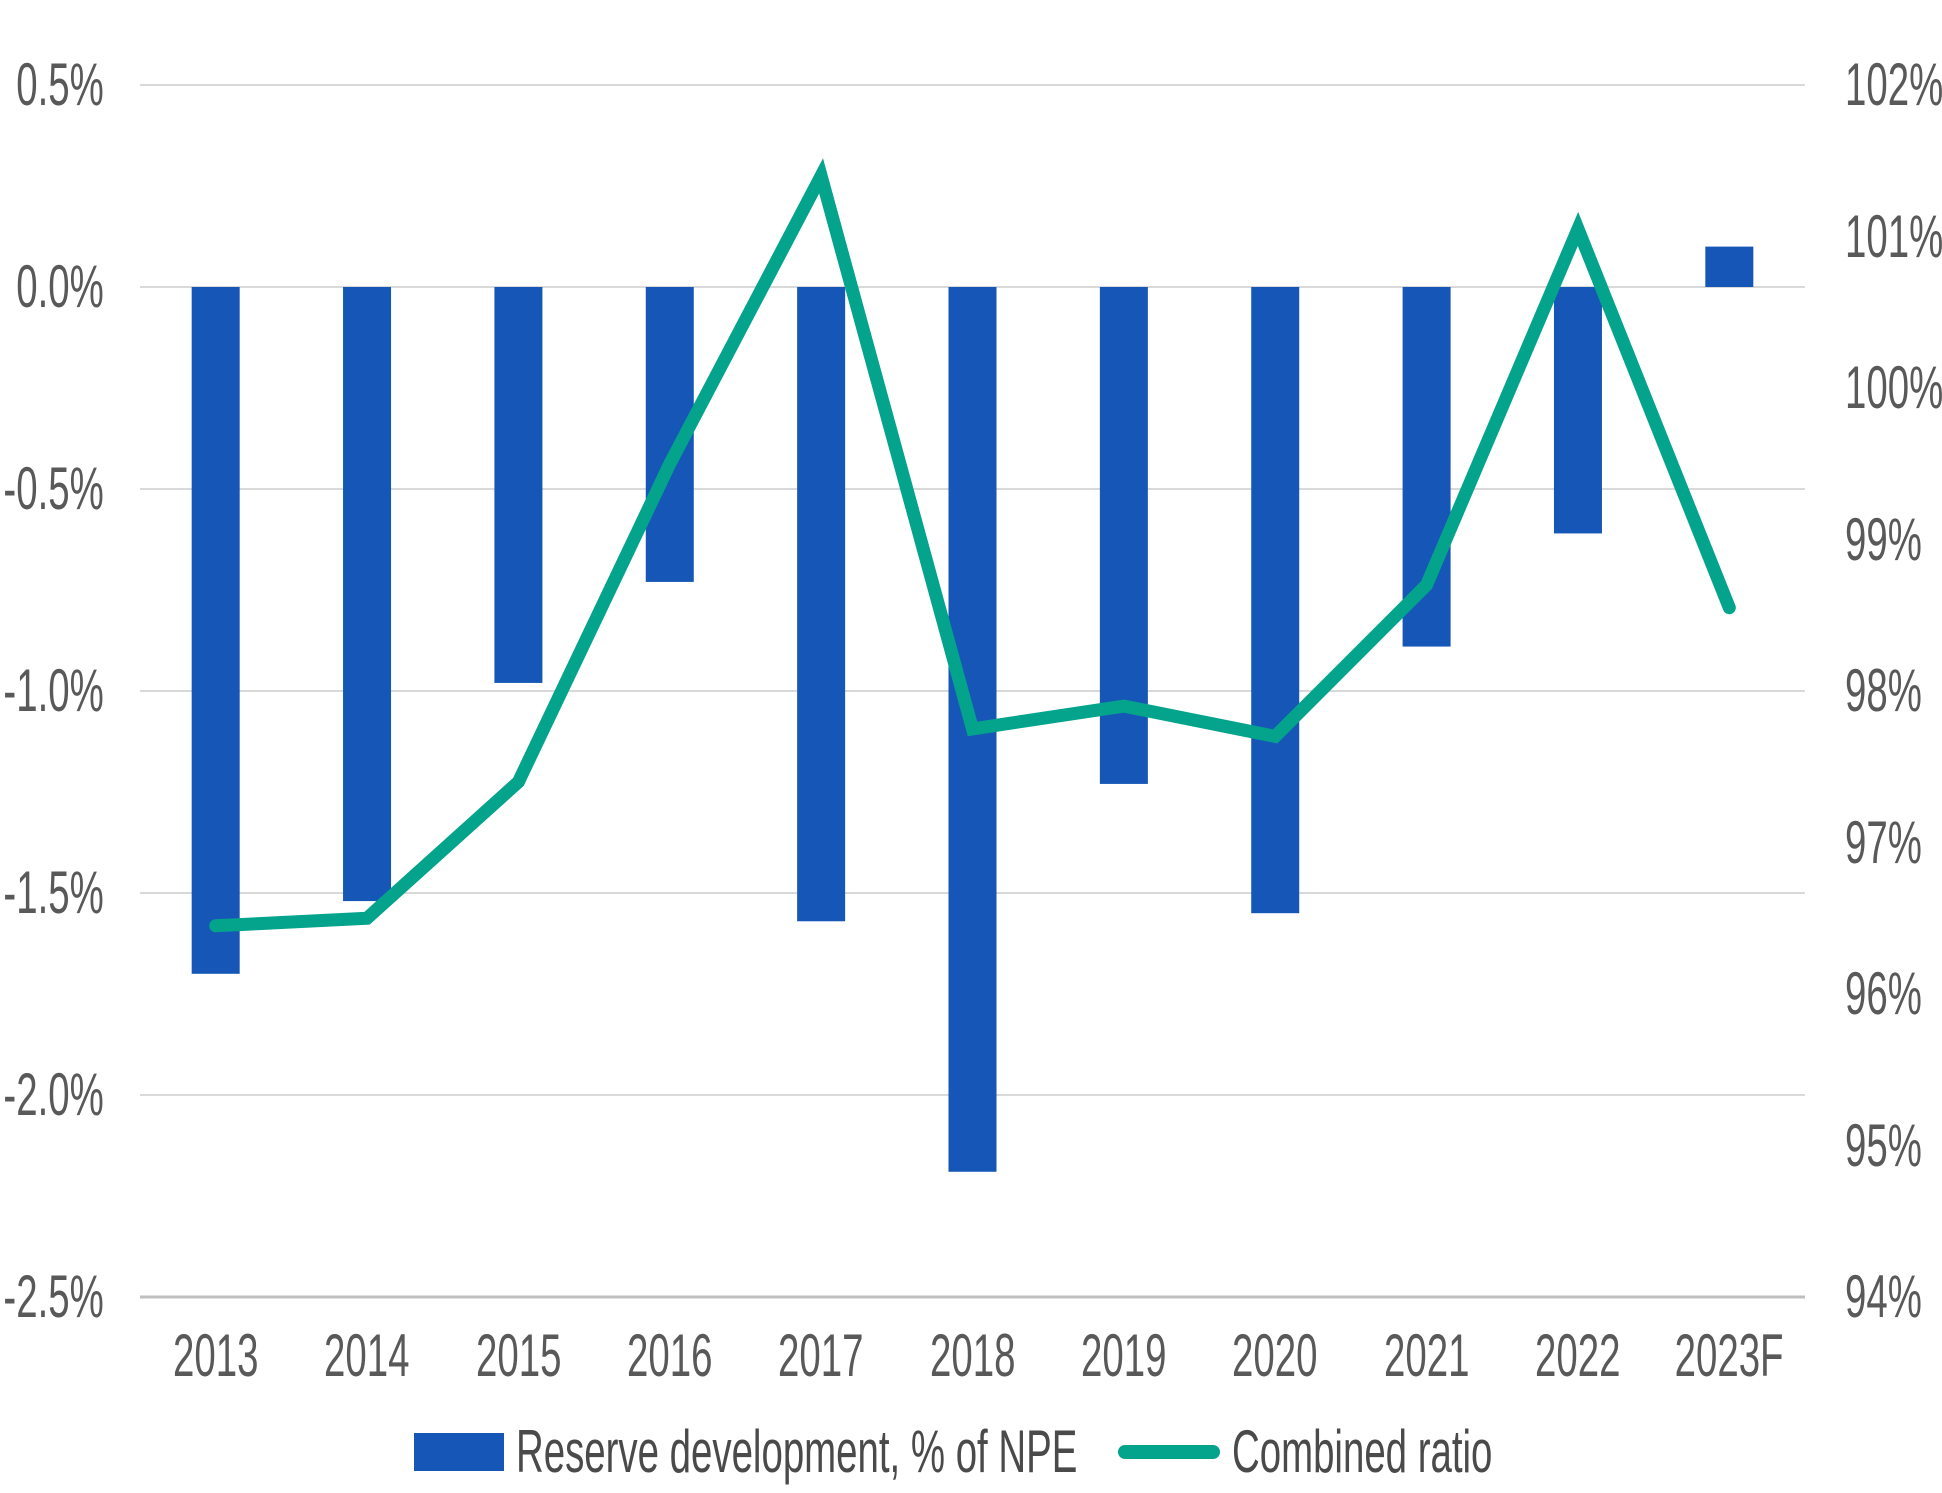 This screenshot has width=1942, height=1493. I want to click on right-axis-tick: 101%, so click(1893, 236).